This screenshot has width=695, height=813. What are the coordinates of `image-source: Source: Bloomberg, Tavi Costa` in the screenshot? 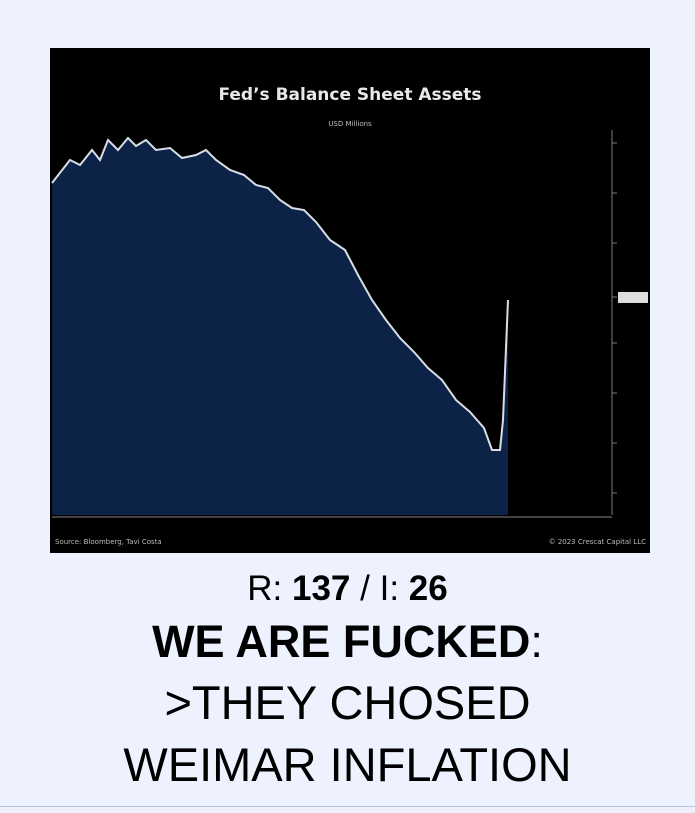 It's located at (108, 542).